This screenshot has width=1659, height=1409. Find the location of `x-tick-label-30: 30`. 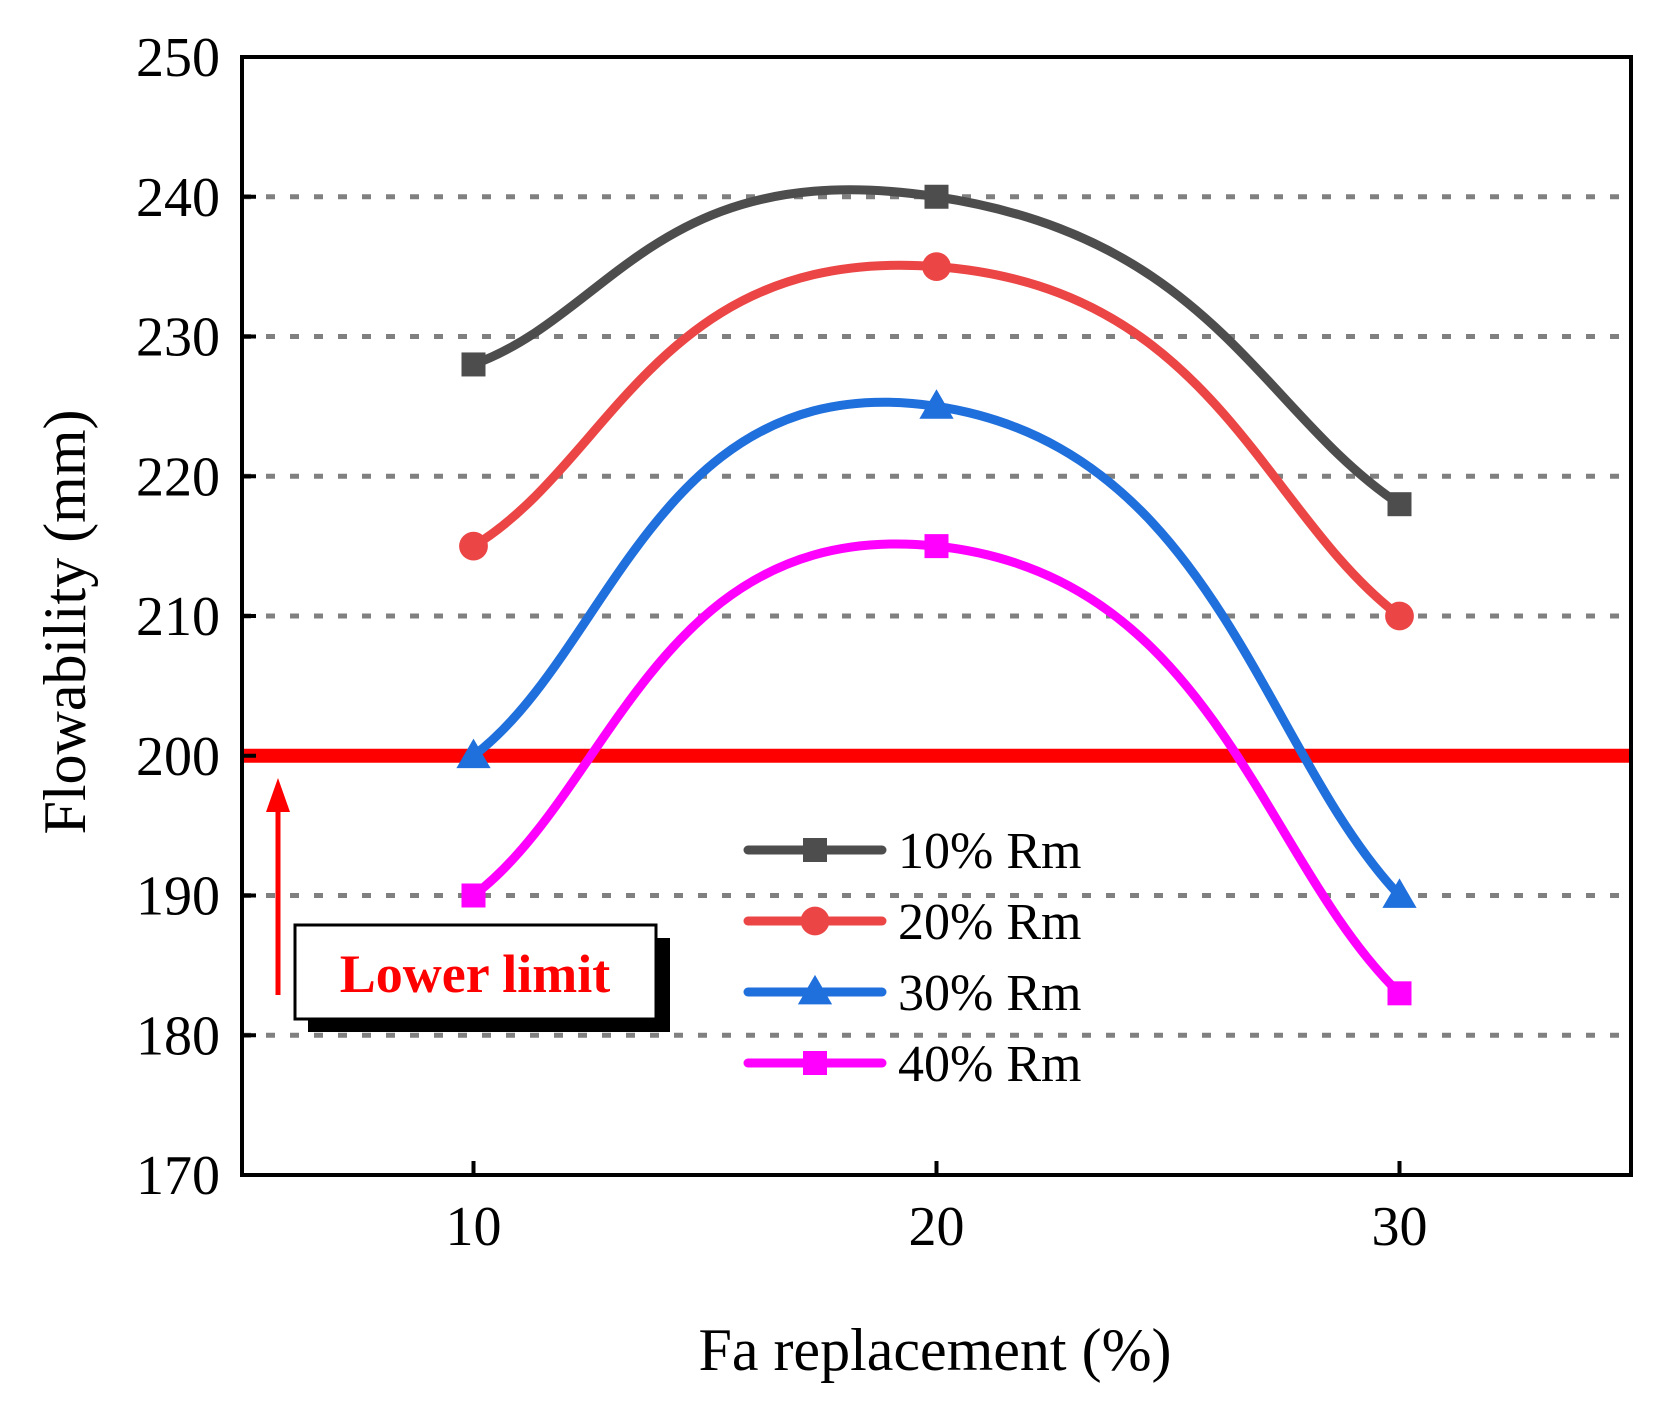

x-tick-label-30: 30 is located at coordinates (1400, 1227).